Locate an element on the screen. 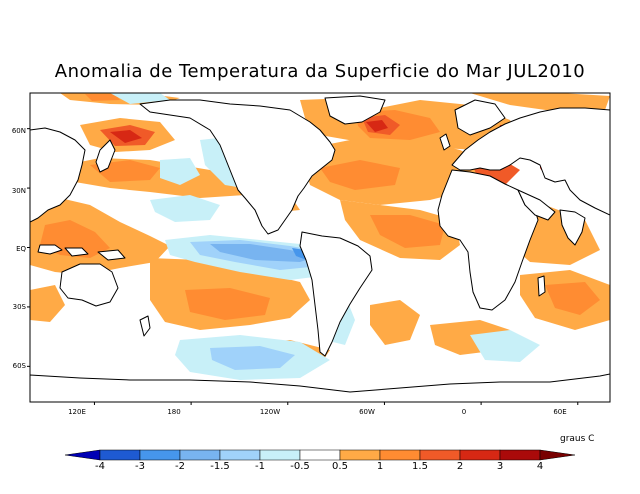 The image size is (640, 494). continent-europe-north is located at coordinates (480, 117).